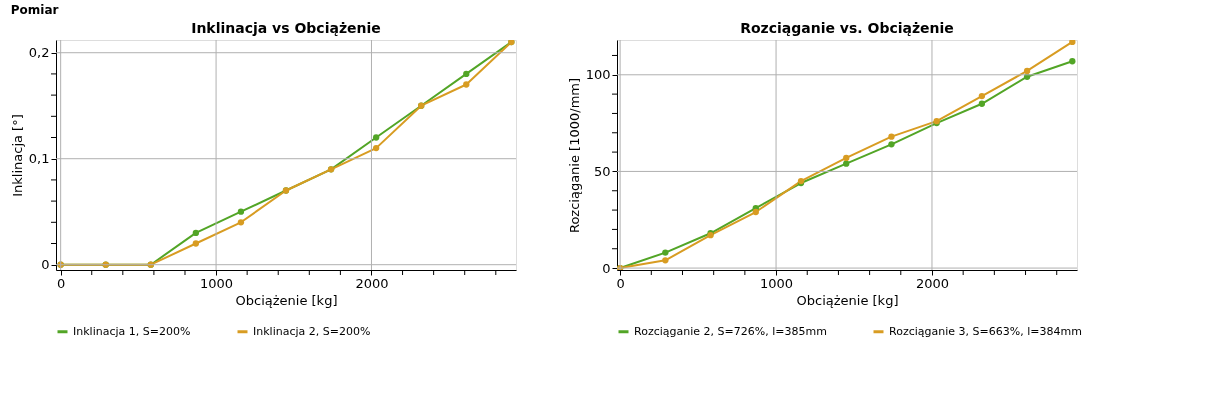  Describe the element at coordinates (39, 159) in the screenshot. I see `y-tick-label: 0,1` at that location.